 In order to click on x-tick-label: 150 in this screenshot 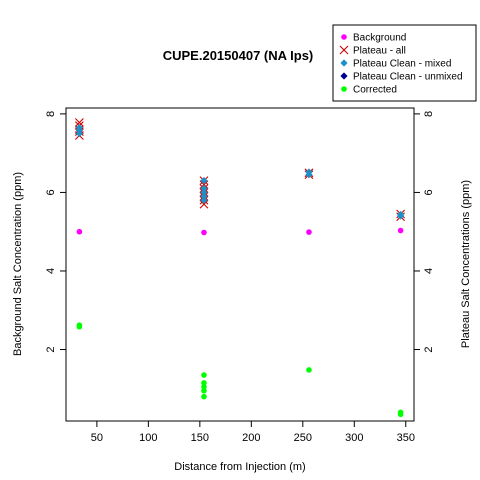, I will do `click(200, 438)`.